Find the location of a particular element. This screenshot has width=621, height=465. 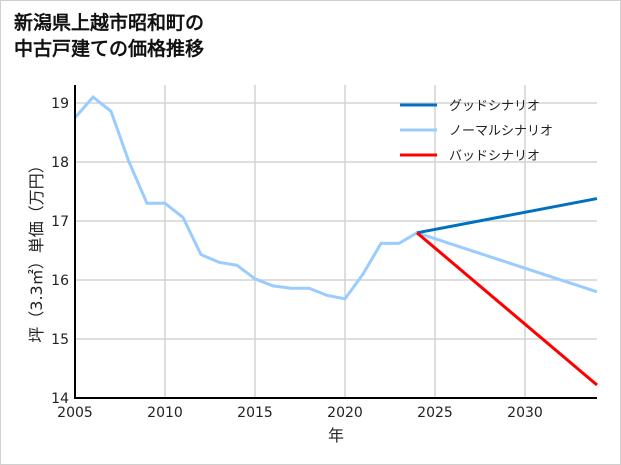

y-tick-label: 17 is located at coordinates (60, 222).